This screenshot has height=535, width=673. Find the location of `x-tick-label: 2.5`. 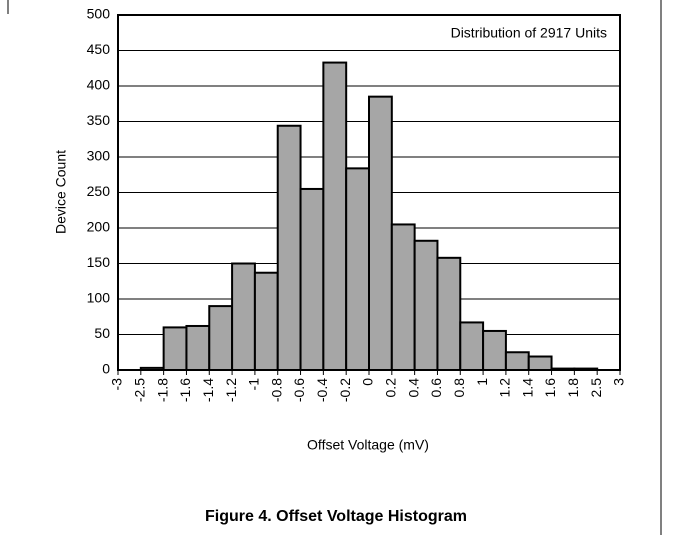

x-tick-label: 2.5 is located at coordinates (596, 388).